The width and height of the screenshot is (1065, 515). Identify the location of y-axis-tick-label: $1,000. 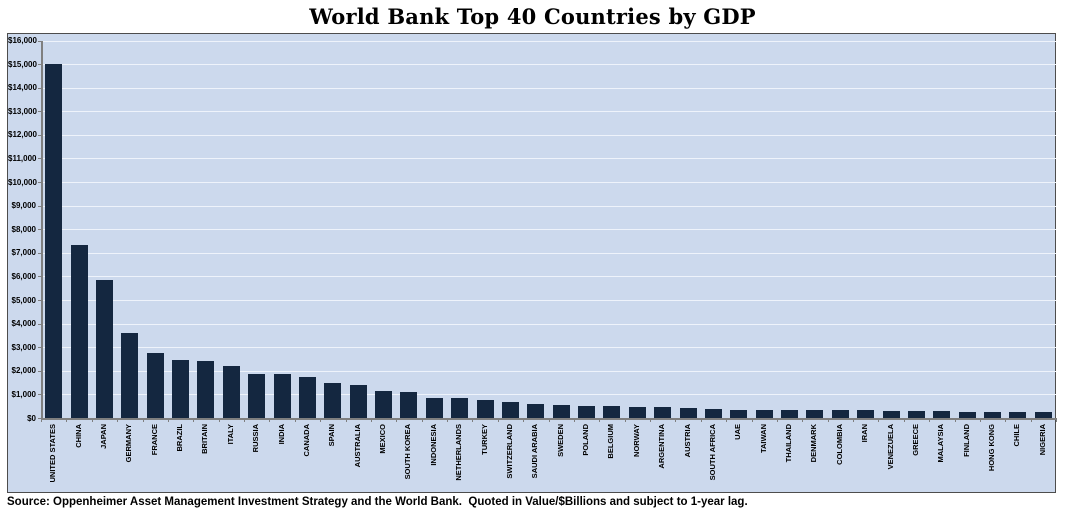
(23, 394).